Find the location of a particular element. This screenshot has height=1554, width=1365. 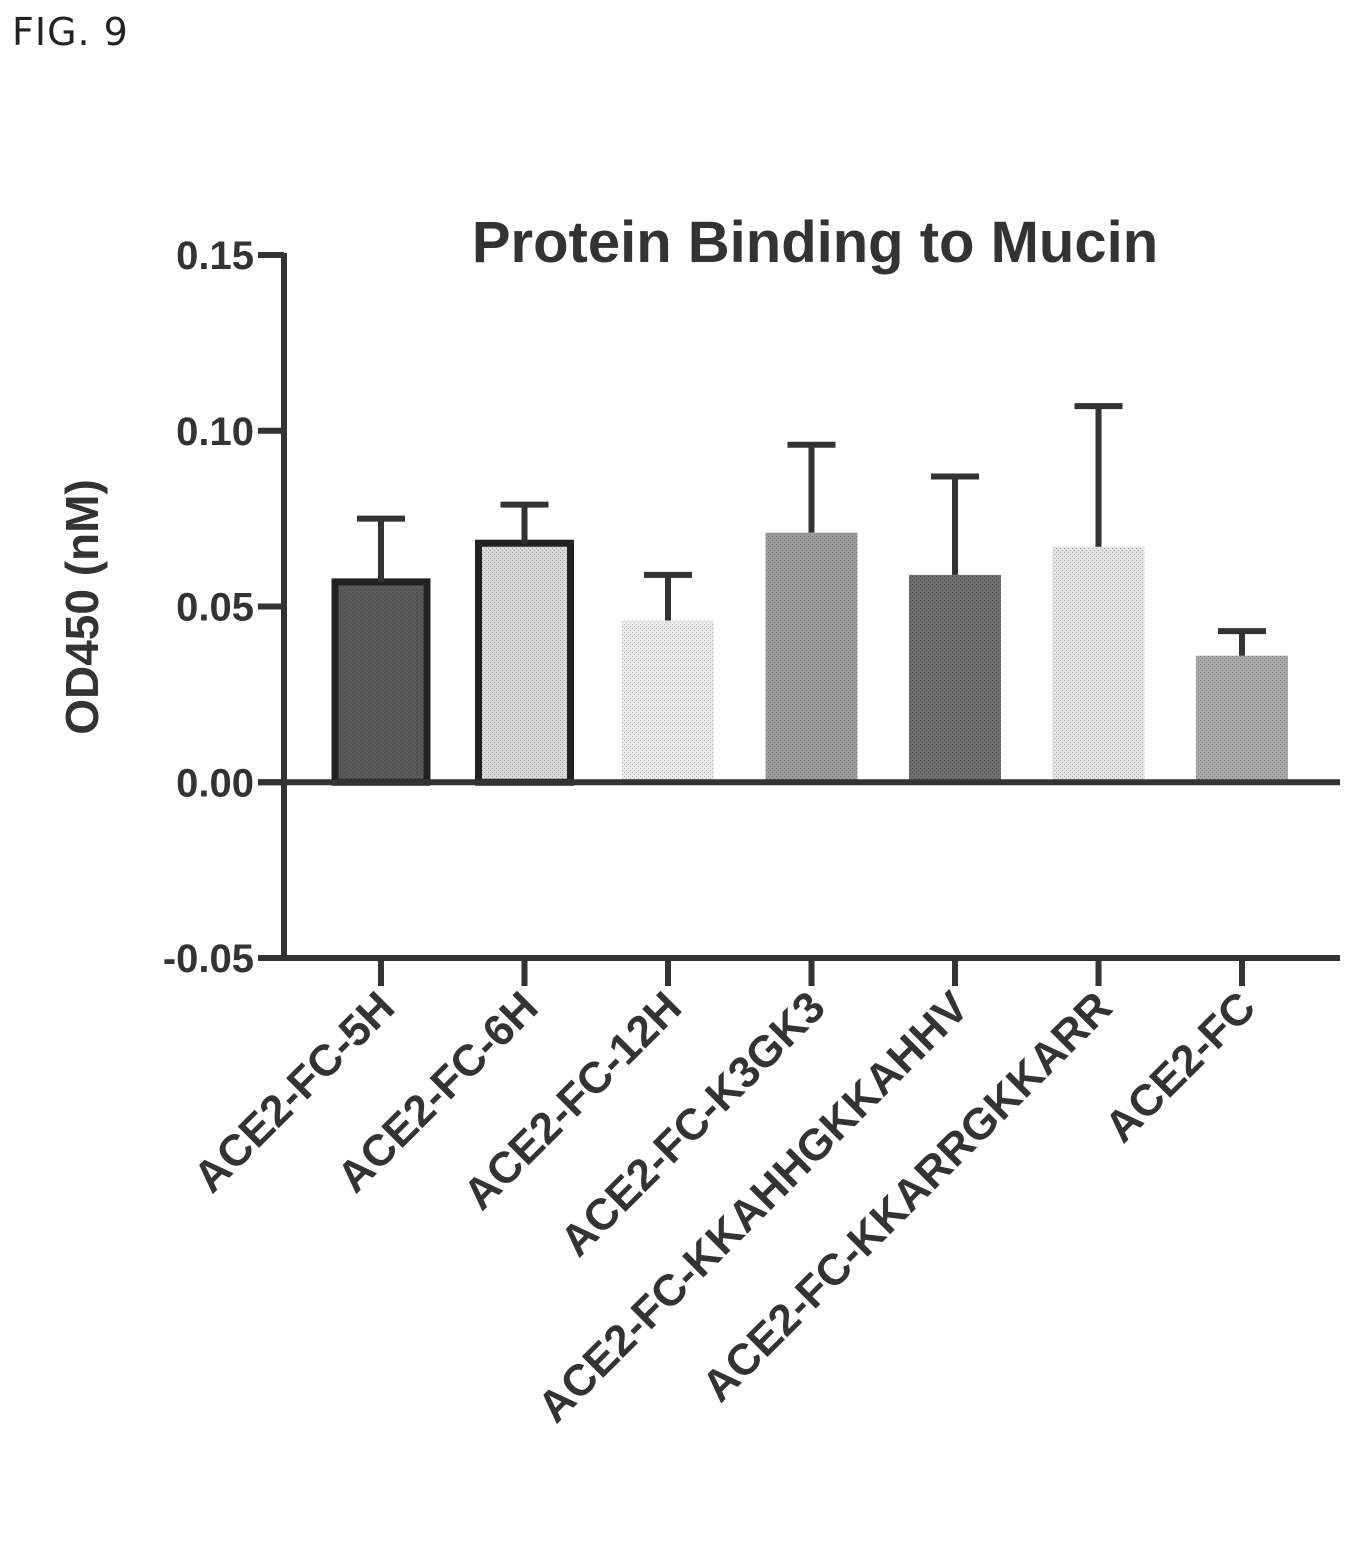

y-tick-label-2: 0.00 is located at coordinates (215, 783).